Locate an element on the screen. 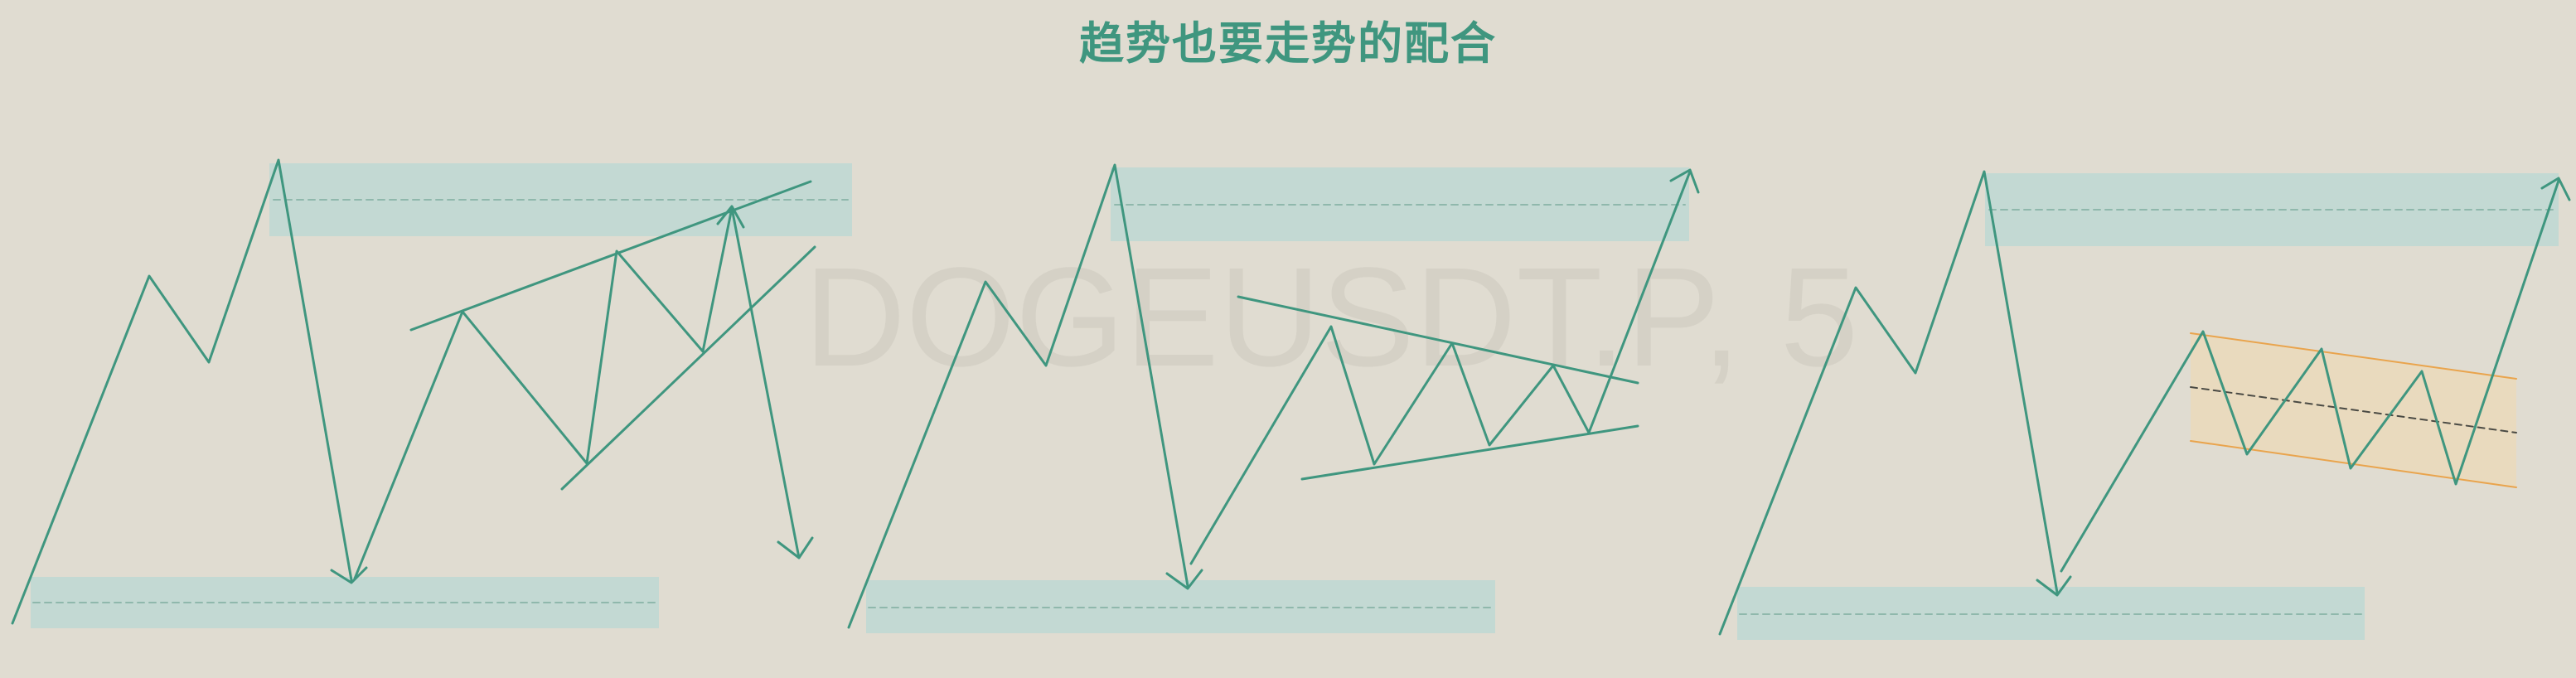 This screenshot has height=678, width=2576. channel-upper-line is located at coordinates (2353, 356).